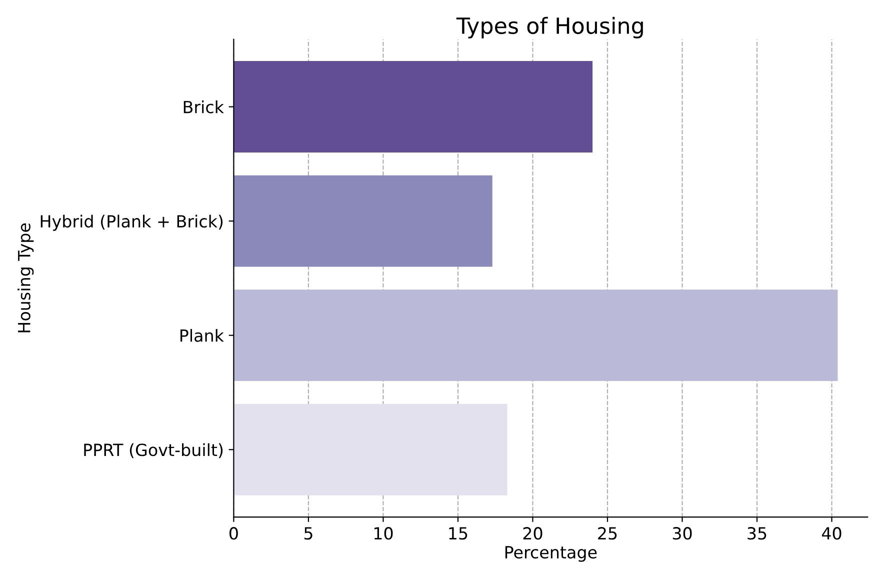 This screenshot has width=872, height=562. What do you see at coordinates (682, 533) in the screenshot?
I see `x-tick-label: 30` at bounding box center [682, 533].